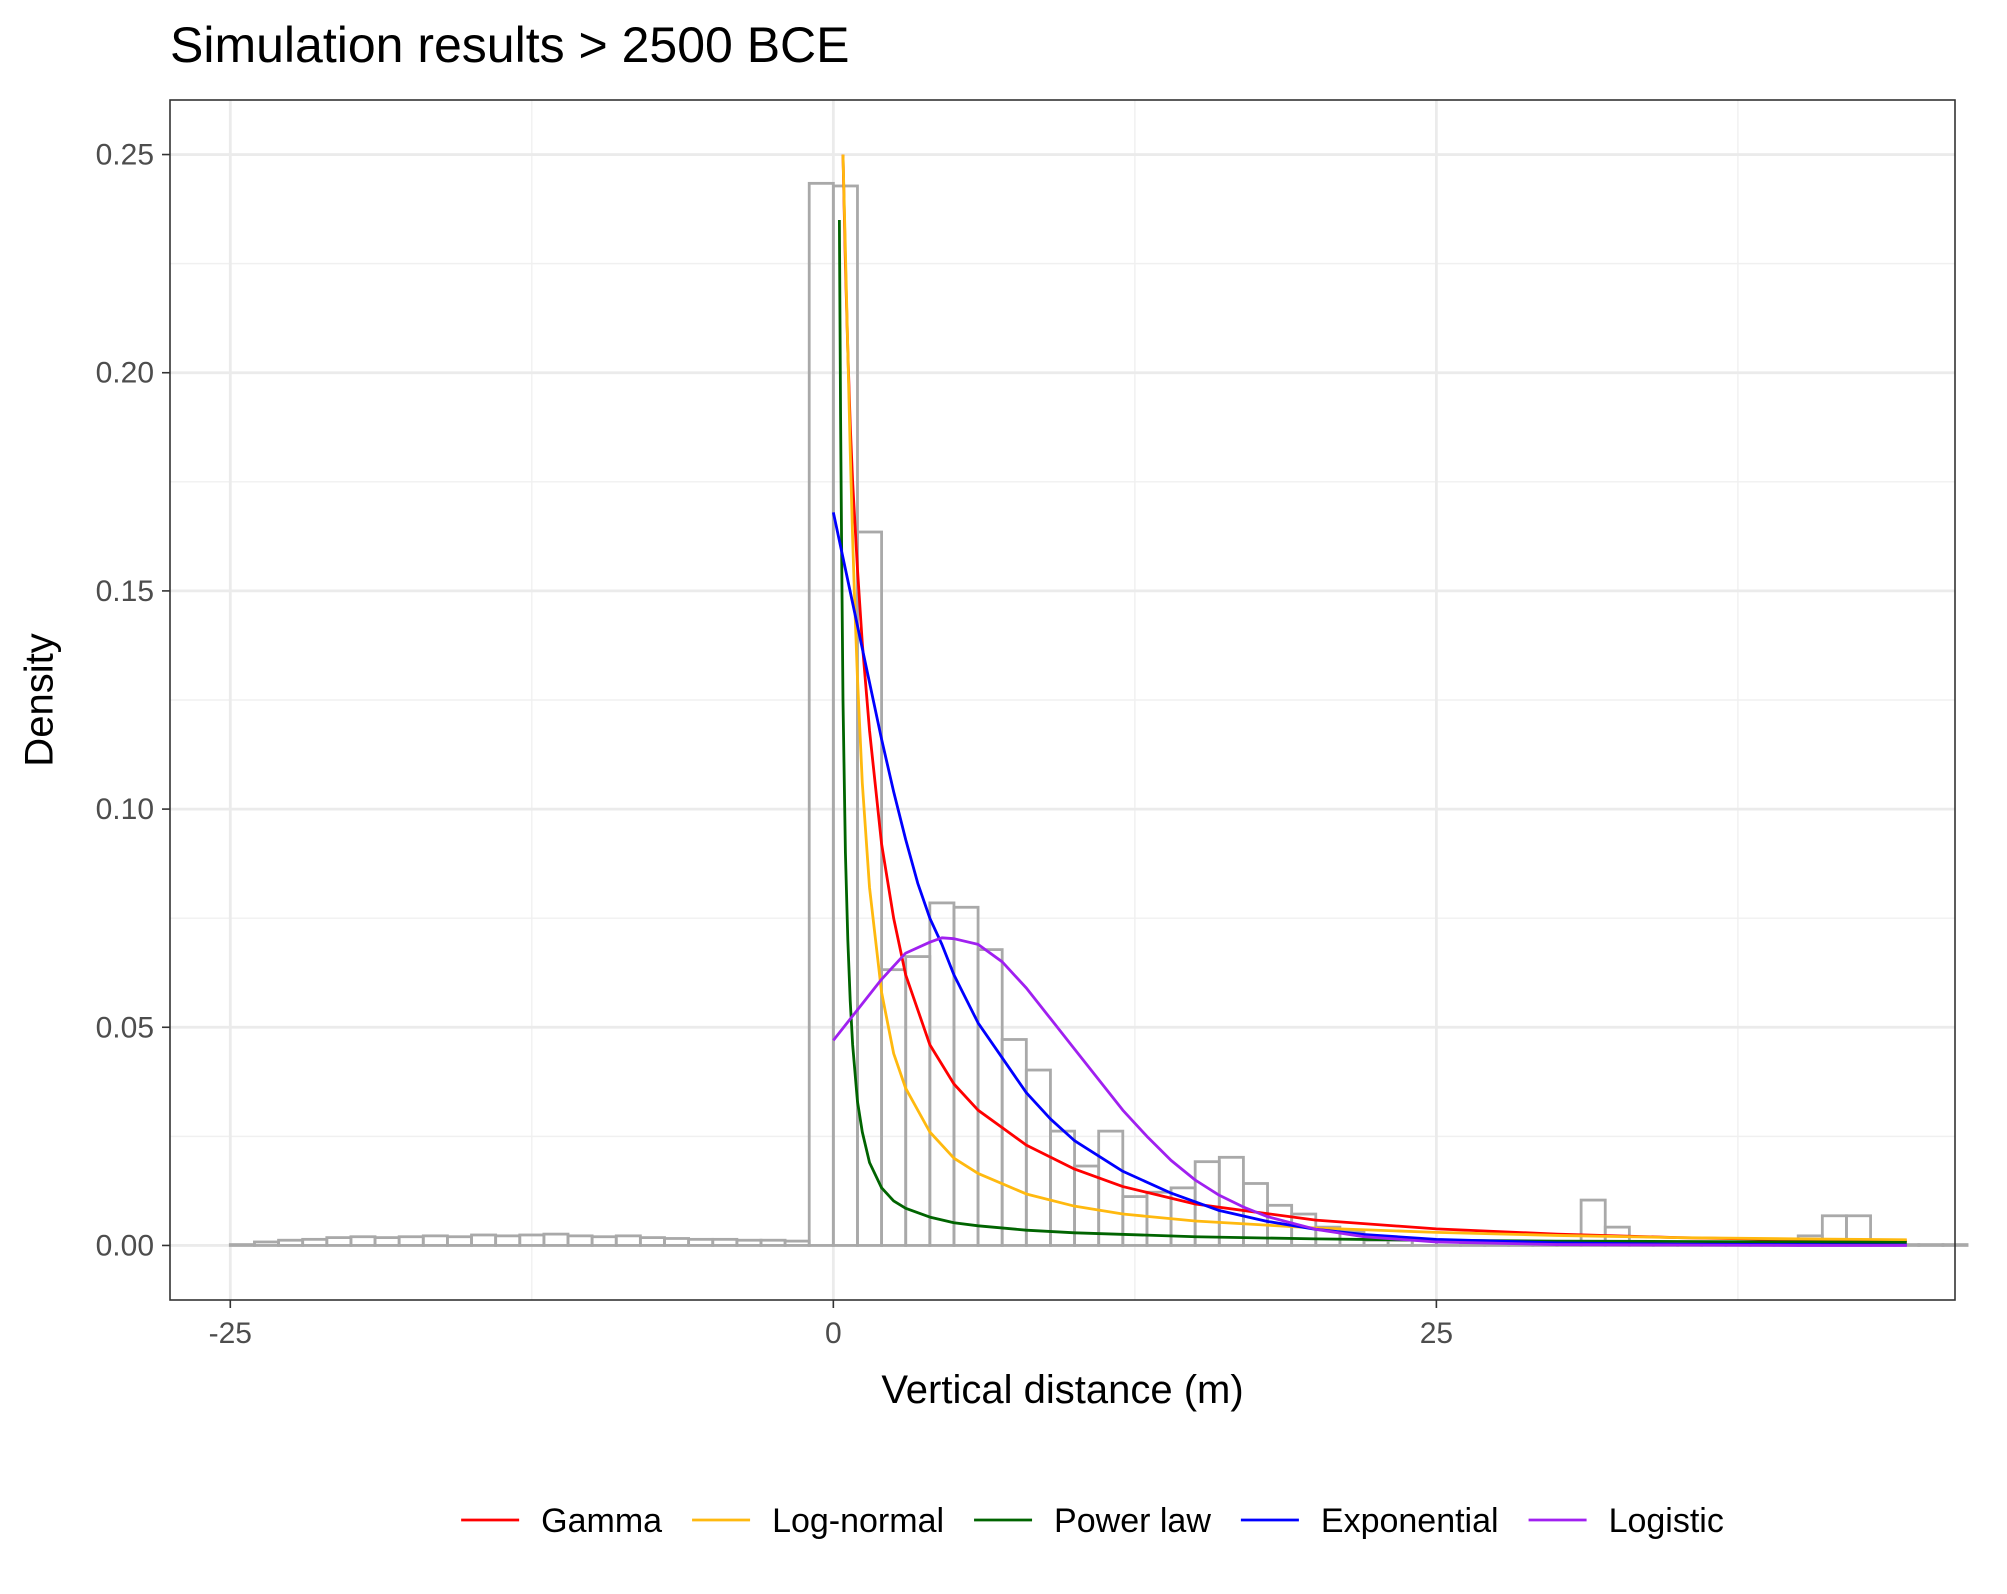 Image resolution: width=2007 pixels, height=1594 pixels. Describe the element at coordinates (40, 699) in the screenshot. I see `y-axis-title: Density` at that location.